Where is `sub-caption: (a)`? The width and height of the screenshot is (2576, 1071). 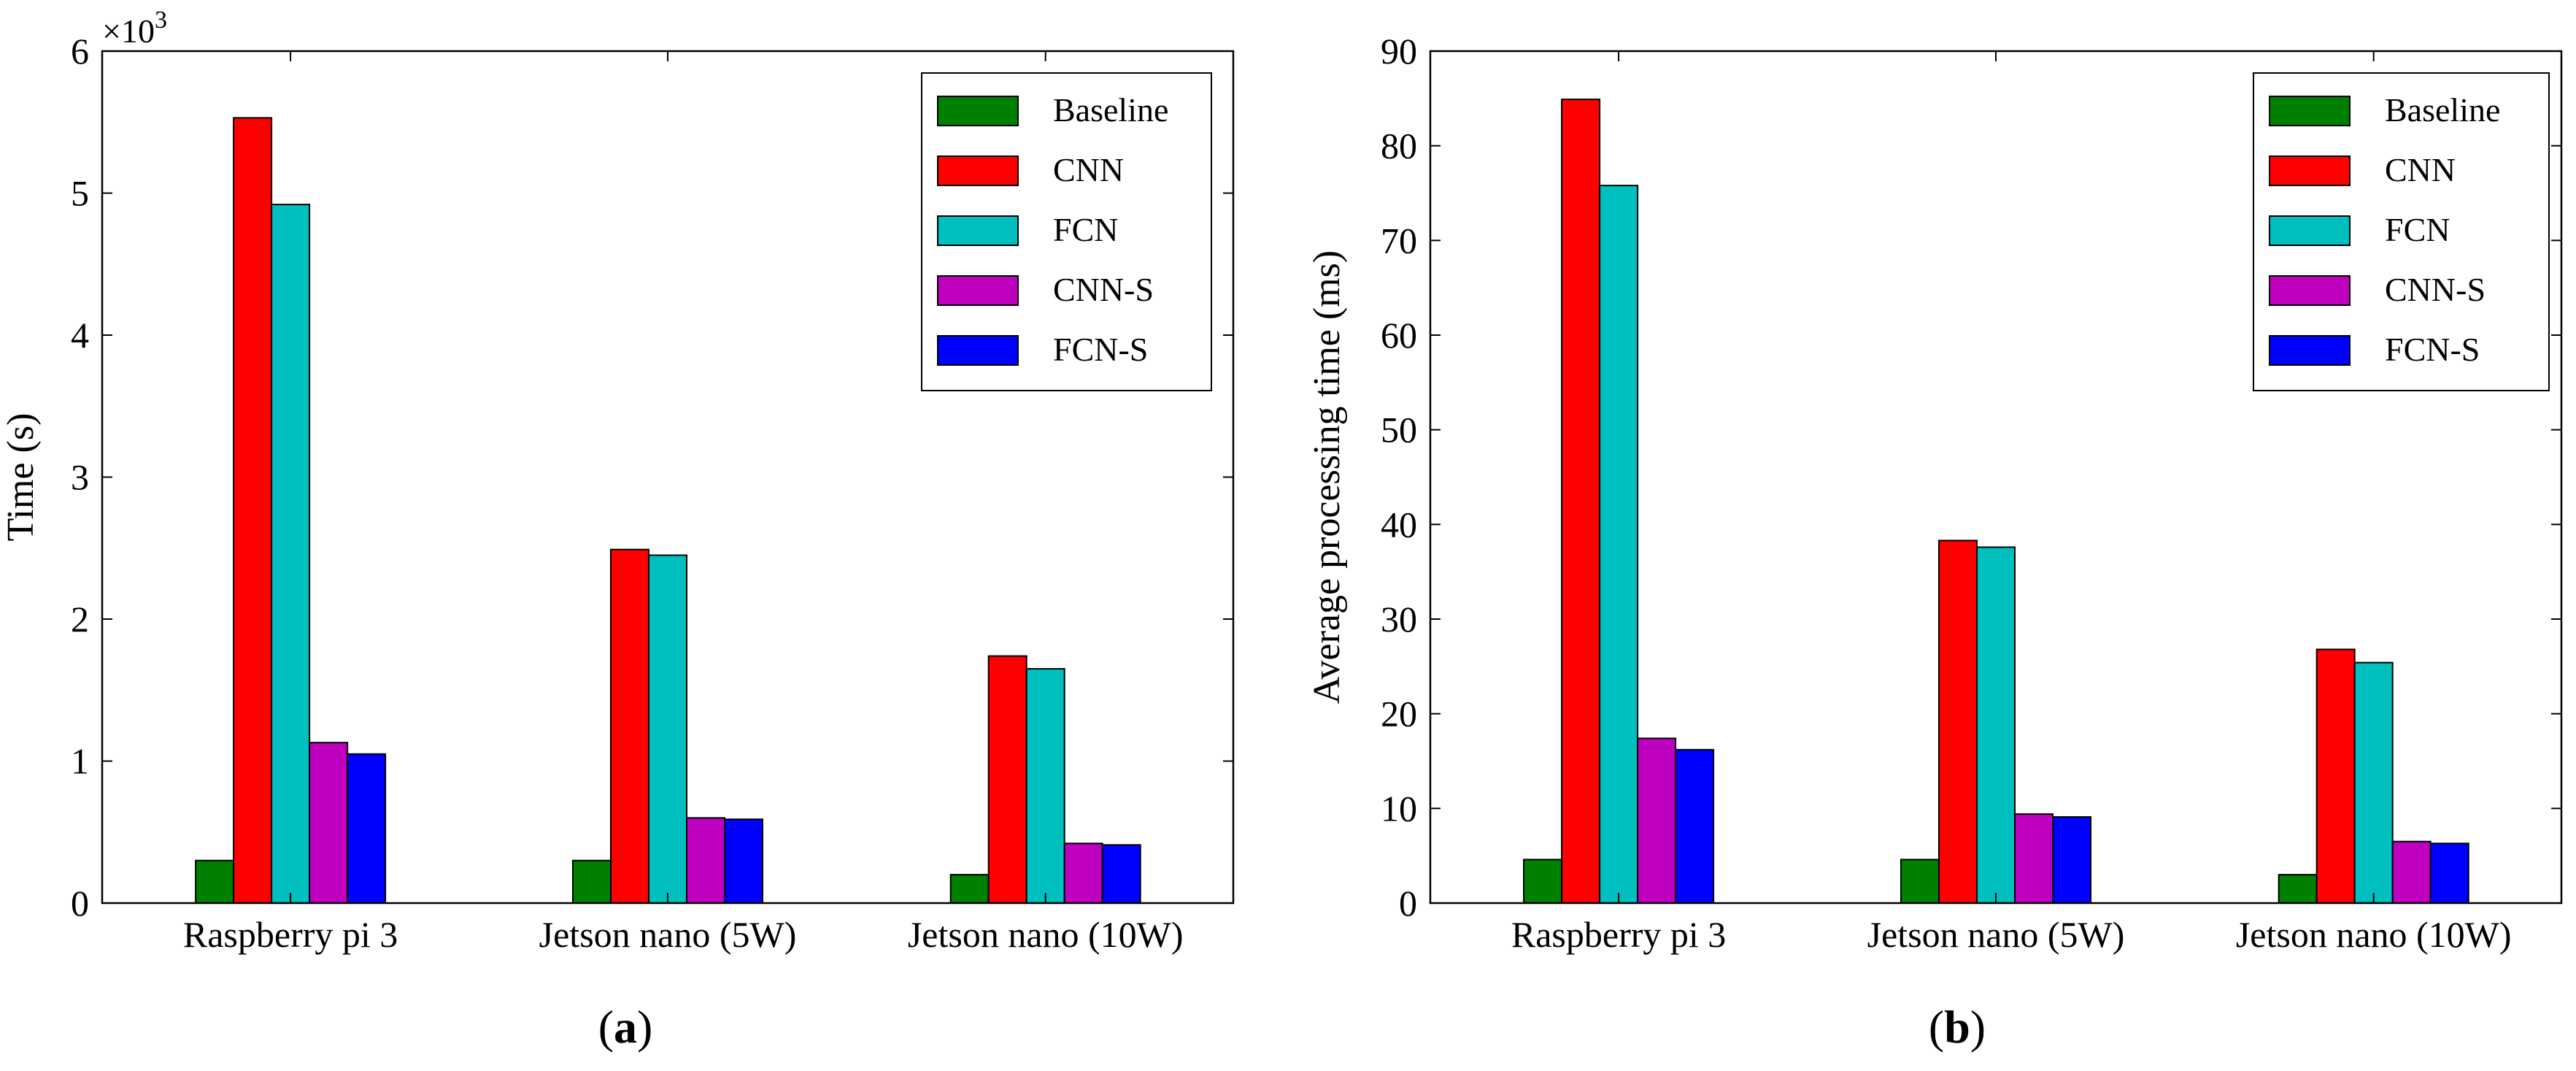 sub-caption: (a) is located at coordinates (625, 1027).